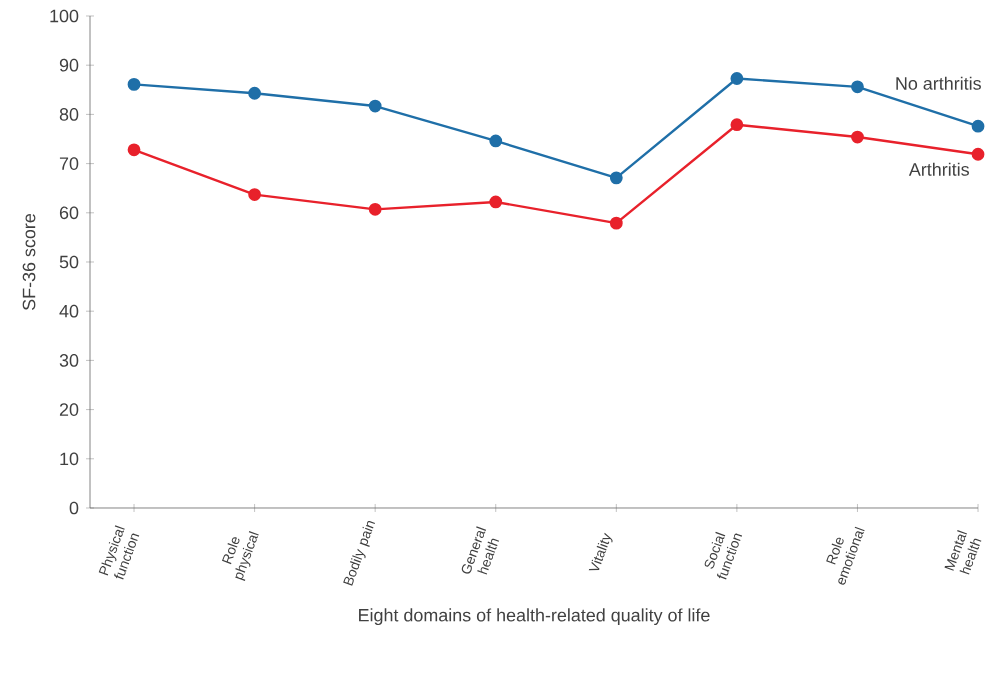  What do you see at coordinates (29, 262) in the screenshot?
I see `y-axis-title: SF-36 score` at bounding box center [29, 262].